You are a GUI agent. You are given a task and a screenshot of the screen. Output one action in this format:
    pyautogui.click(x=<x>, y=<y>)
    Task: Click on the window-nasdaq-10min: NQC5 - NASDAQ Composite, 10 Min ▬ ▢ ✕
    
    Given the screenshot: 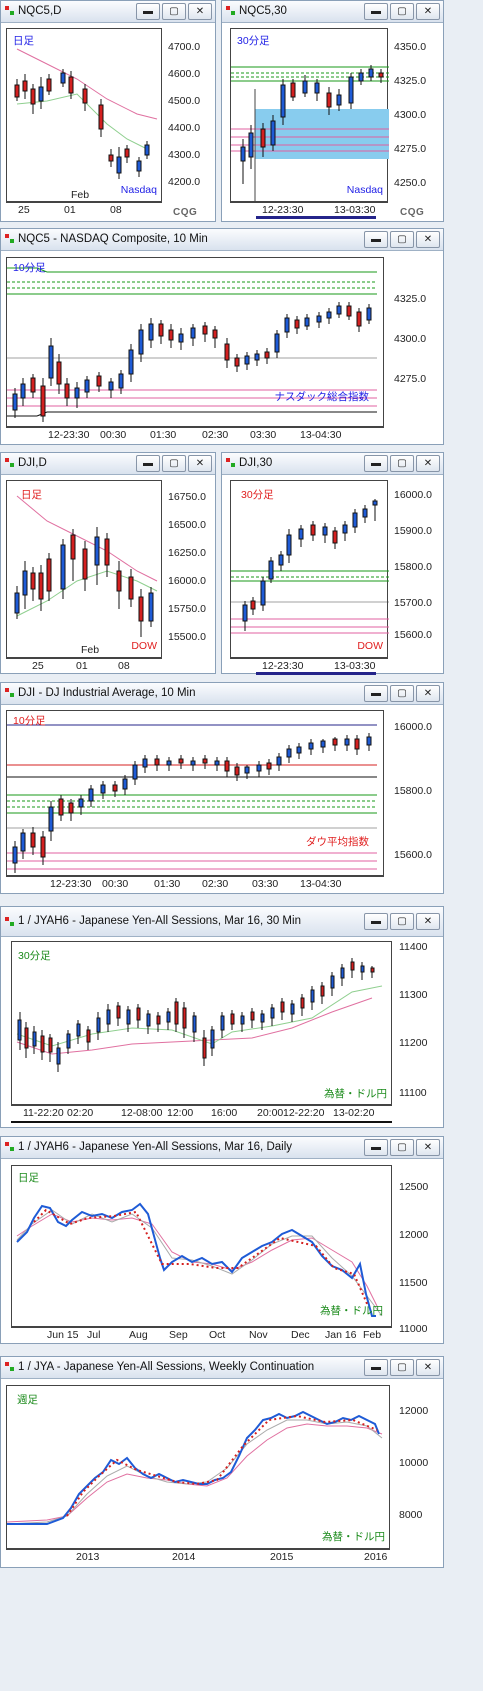 What is the action you would take?
    pyautogui.click(x=222, y=336)
    